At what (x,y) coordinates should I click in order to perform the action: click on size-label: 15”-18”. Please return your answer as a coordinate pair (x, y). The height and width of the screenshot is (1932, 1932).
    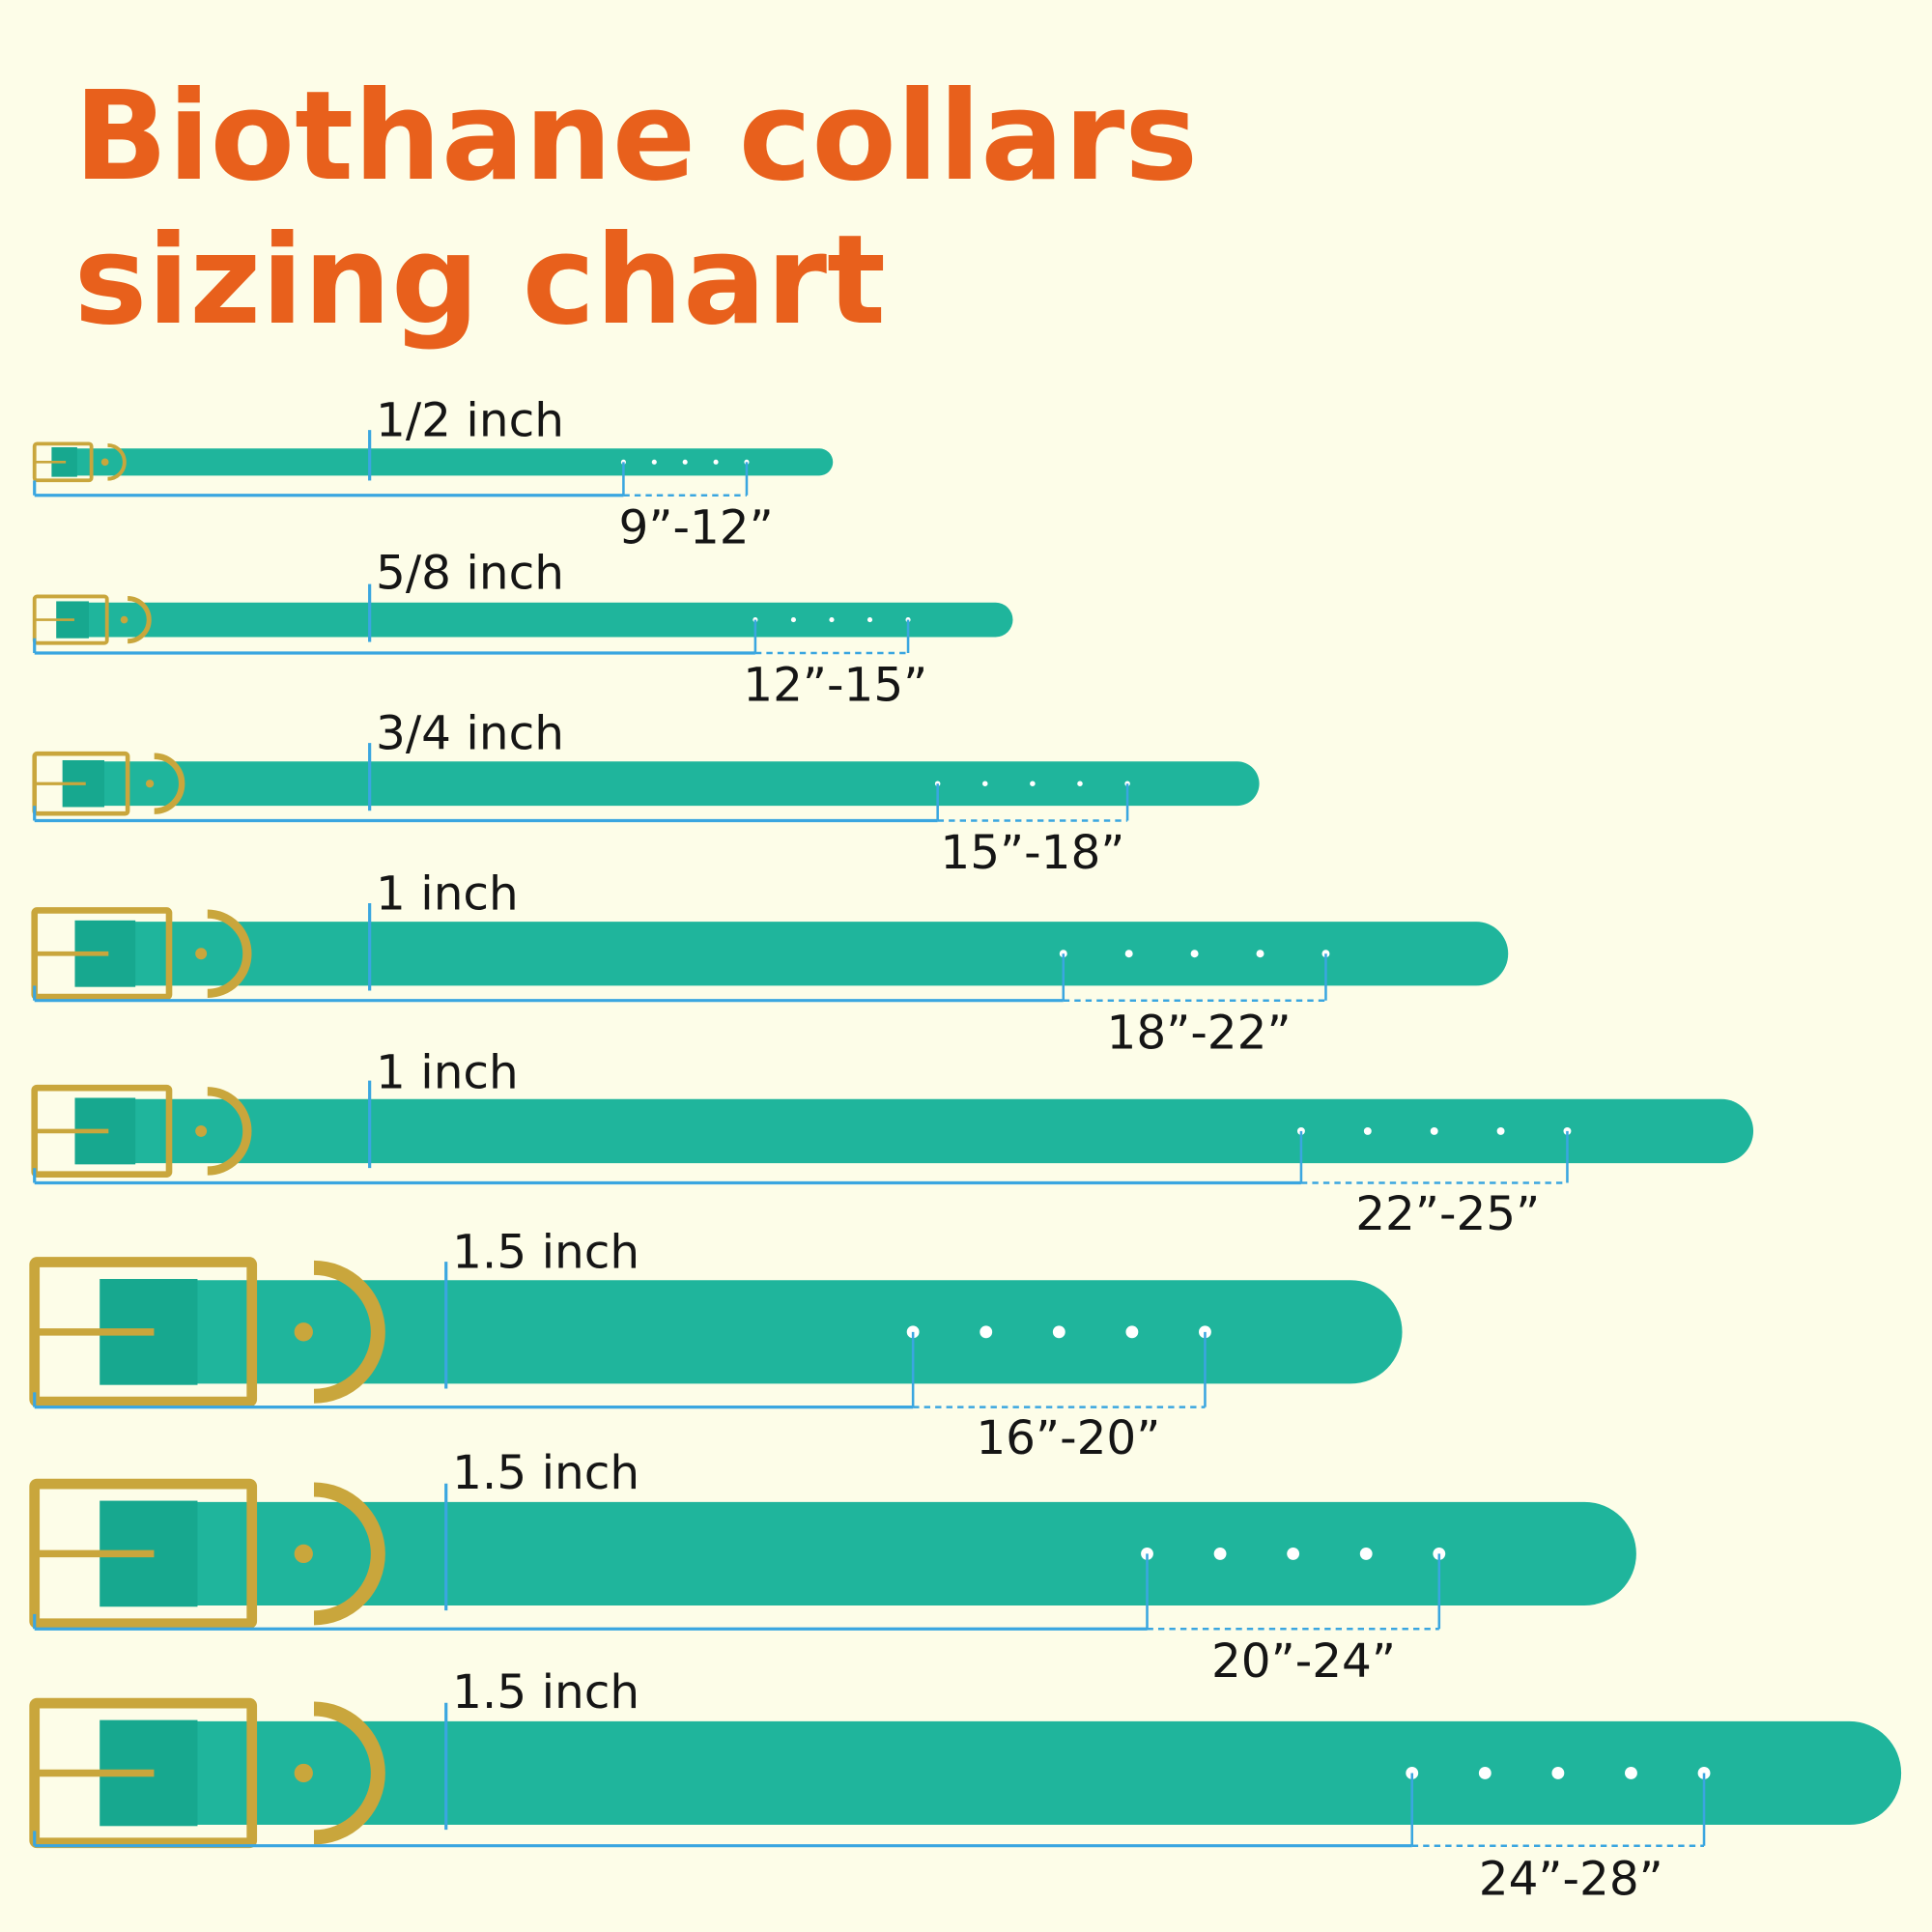
    Looking at the image, I should click on (1032, 853).